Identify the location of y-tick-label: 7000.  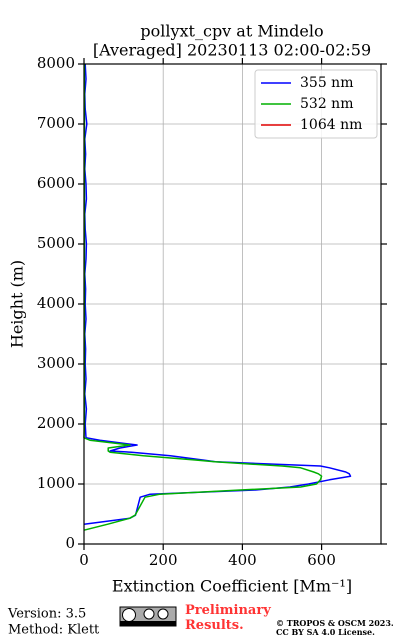
(56, 123).